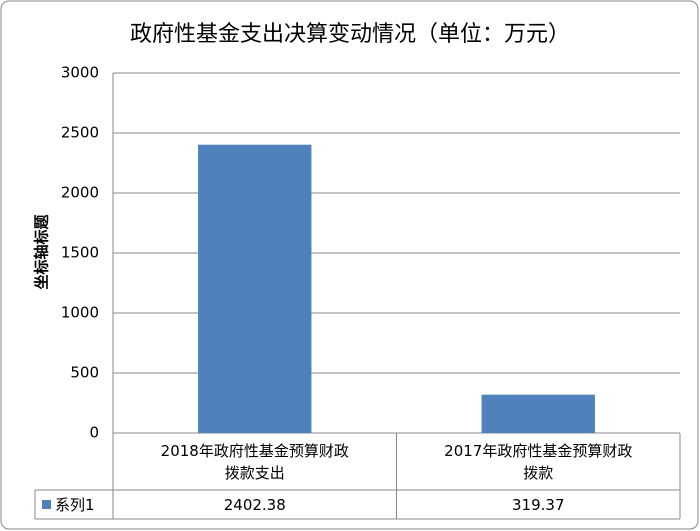 The width and height of the screenshot is (700, 531). Describe the element at coordinates (80, 133) in the screenshot. I see `y-tick-label: 2500` at that location.